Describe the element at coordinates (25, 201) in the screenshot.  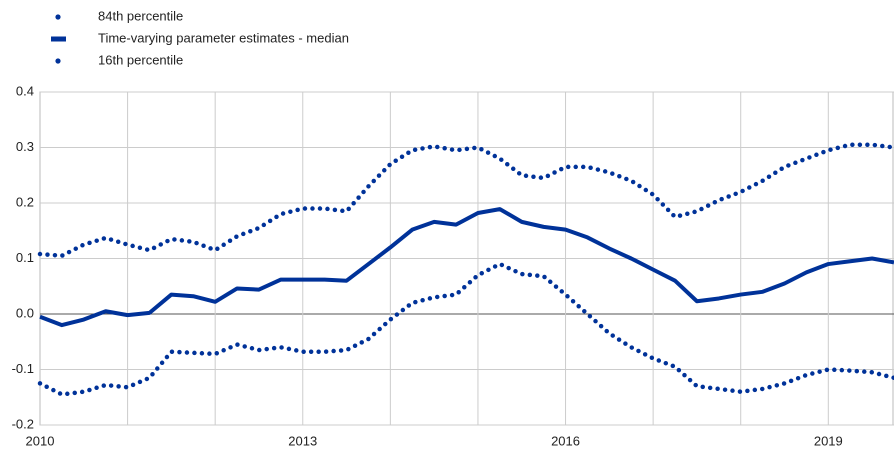
I see `y-tick-label: 0.2` at that location.